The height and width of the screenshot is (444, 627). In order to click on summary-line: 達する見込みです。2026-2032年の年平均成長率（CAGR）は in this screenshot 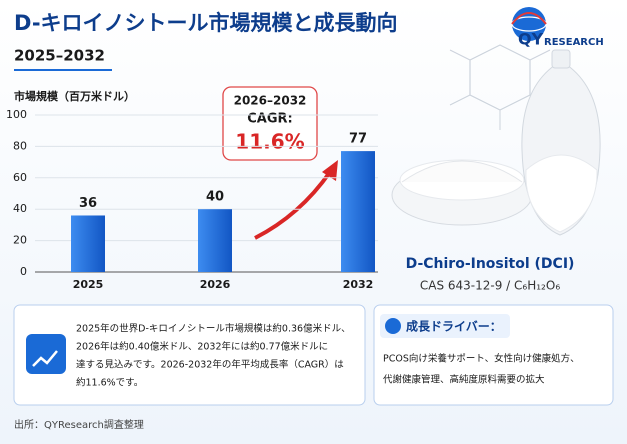, I will do `click(210, 365)`.